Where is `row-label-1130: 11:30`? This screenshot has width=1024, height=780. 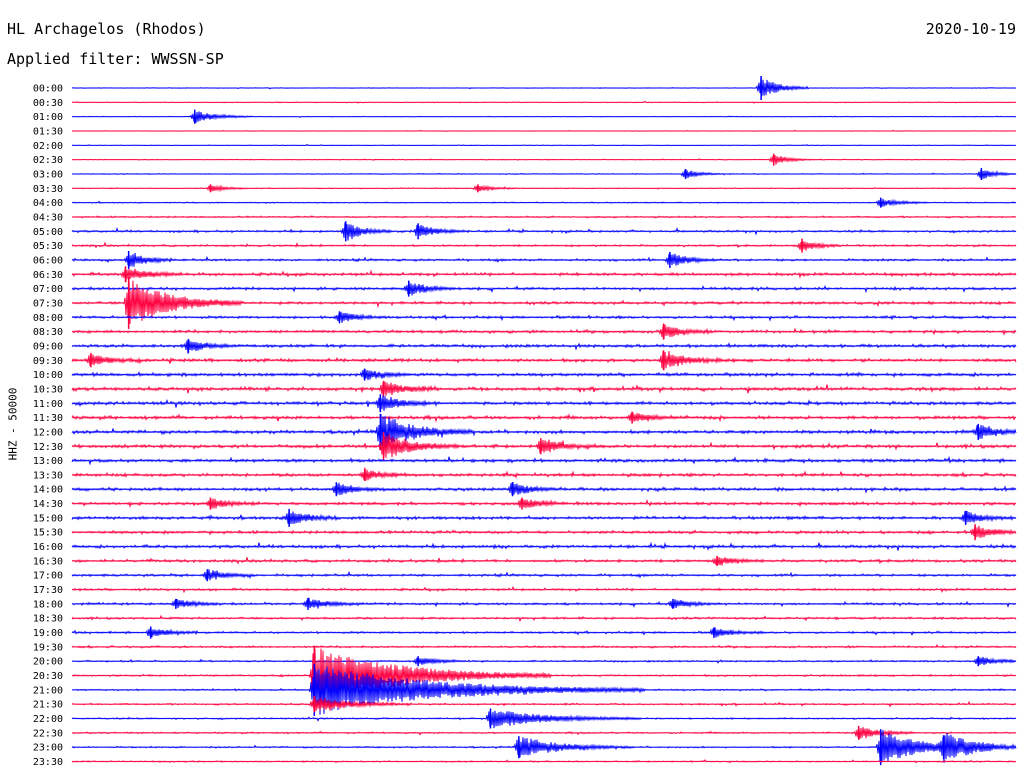 row-label-1130: 11:30 is located at coordinates (48, 418).